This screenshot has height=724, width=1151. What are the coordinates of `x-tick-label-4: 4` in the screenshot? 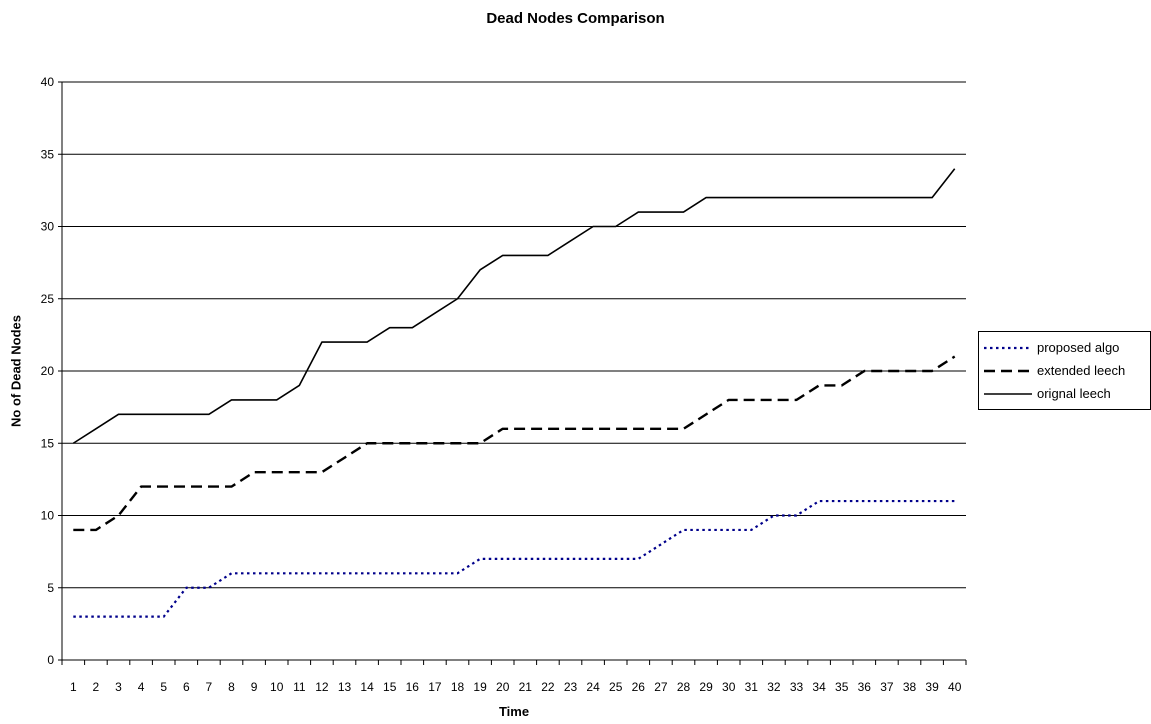 It's located at (141, 687).